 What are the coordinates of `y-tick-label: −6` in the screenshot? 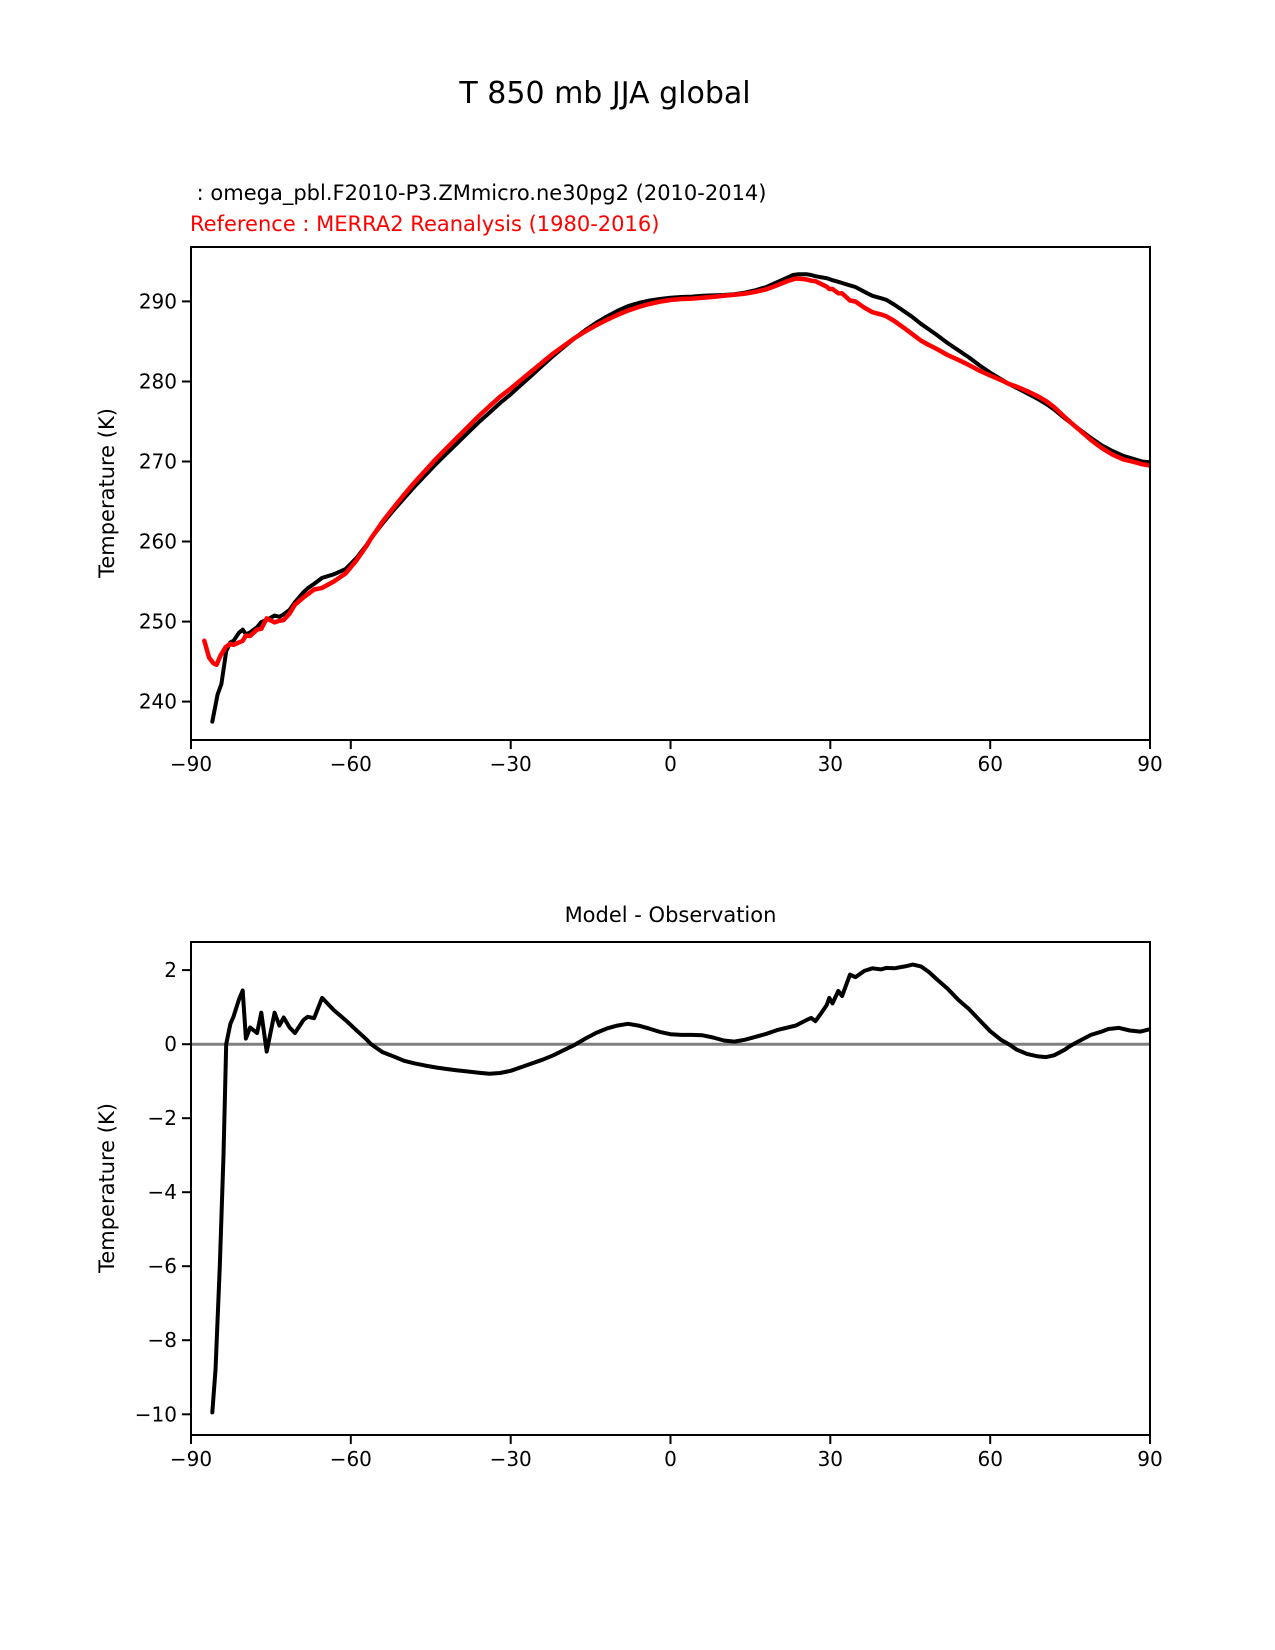 It's located at (162, 1266).